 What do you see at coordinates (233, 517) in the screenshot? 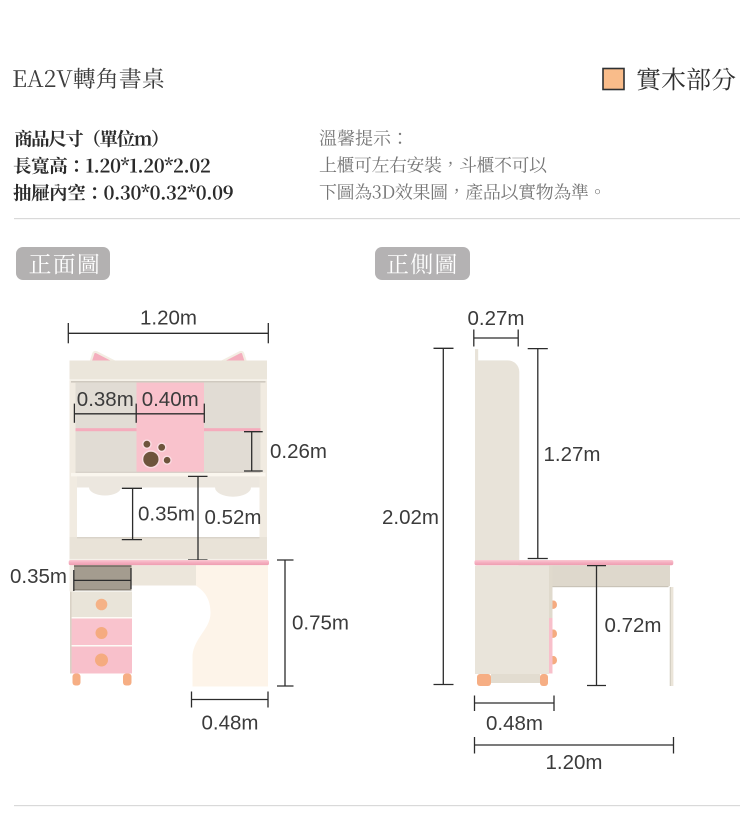
I see `svg-text: 0.52m` at bounding box center [233, 517].